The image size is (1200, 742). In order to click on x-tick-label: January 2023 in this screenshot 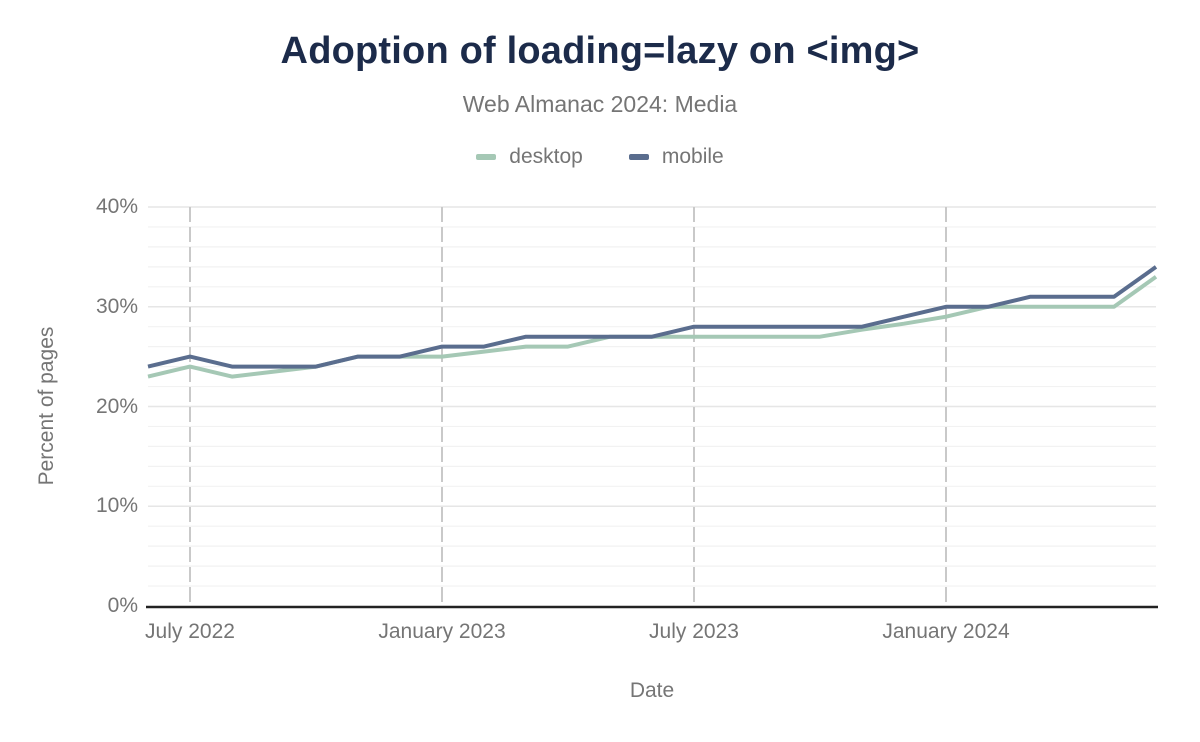, I will do `click(442, 631)`.